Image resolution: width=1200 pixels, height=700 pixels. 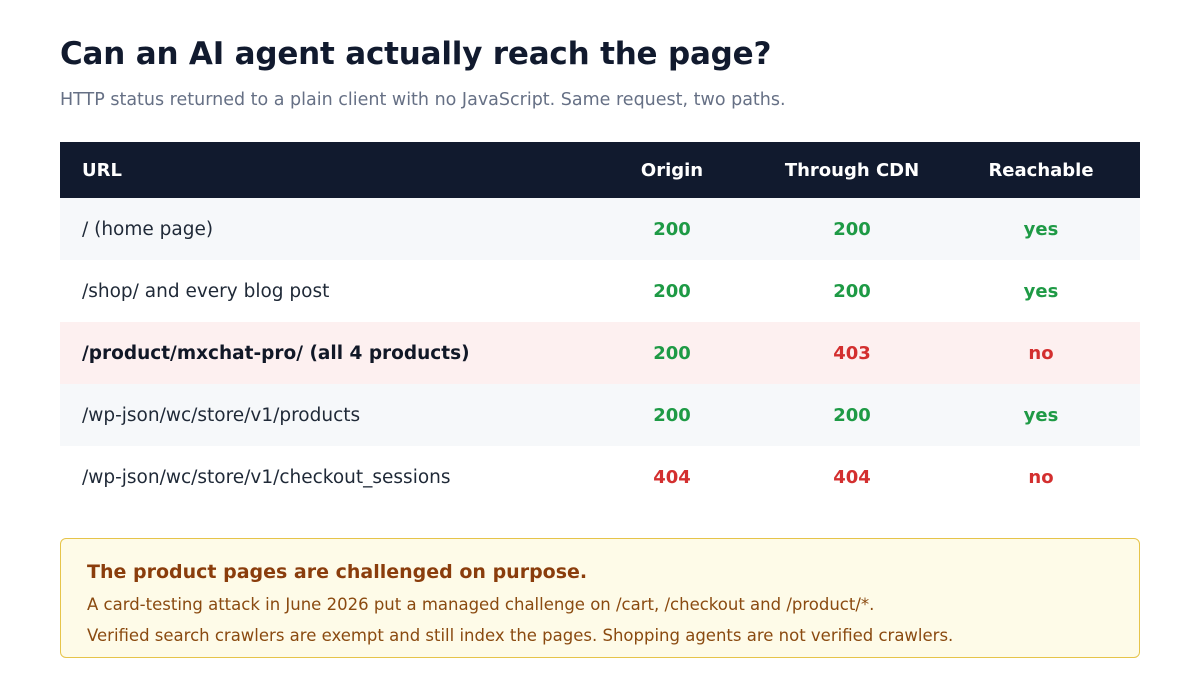 I want to click on cell-url: / (home page), so click(x=148, y=229).